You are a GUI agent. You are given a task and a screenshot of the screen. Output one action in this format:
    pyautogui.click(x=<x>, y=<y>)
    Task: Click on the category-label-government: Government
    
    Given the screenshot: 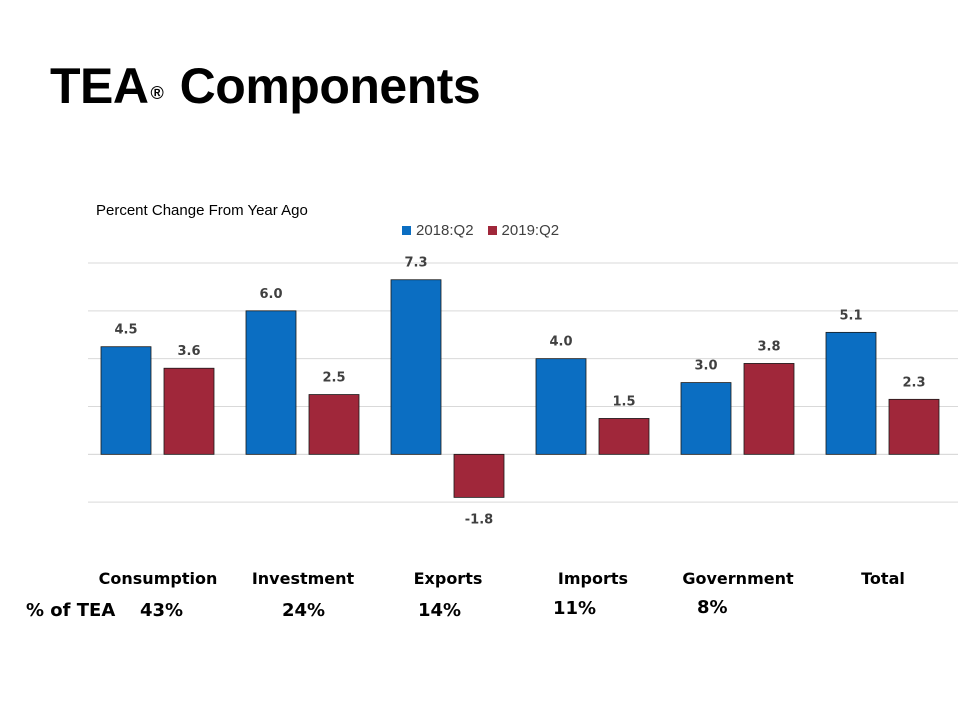 What is the action you would take?
    pyautogui.click(x=738, y=578)
    